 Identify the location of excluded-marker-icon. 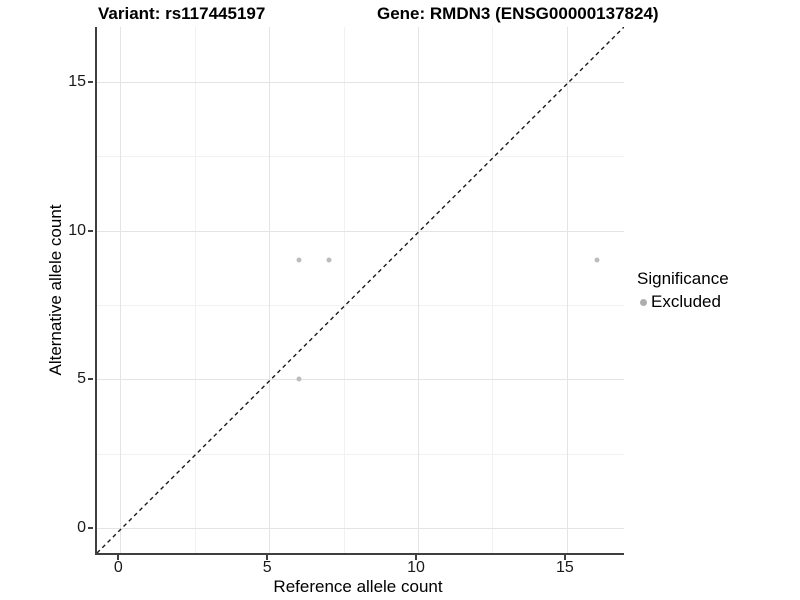
(643, 302).